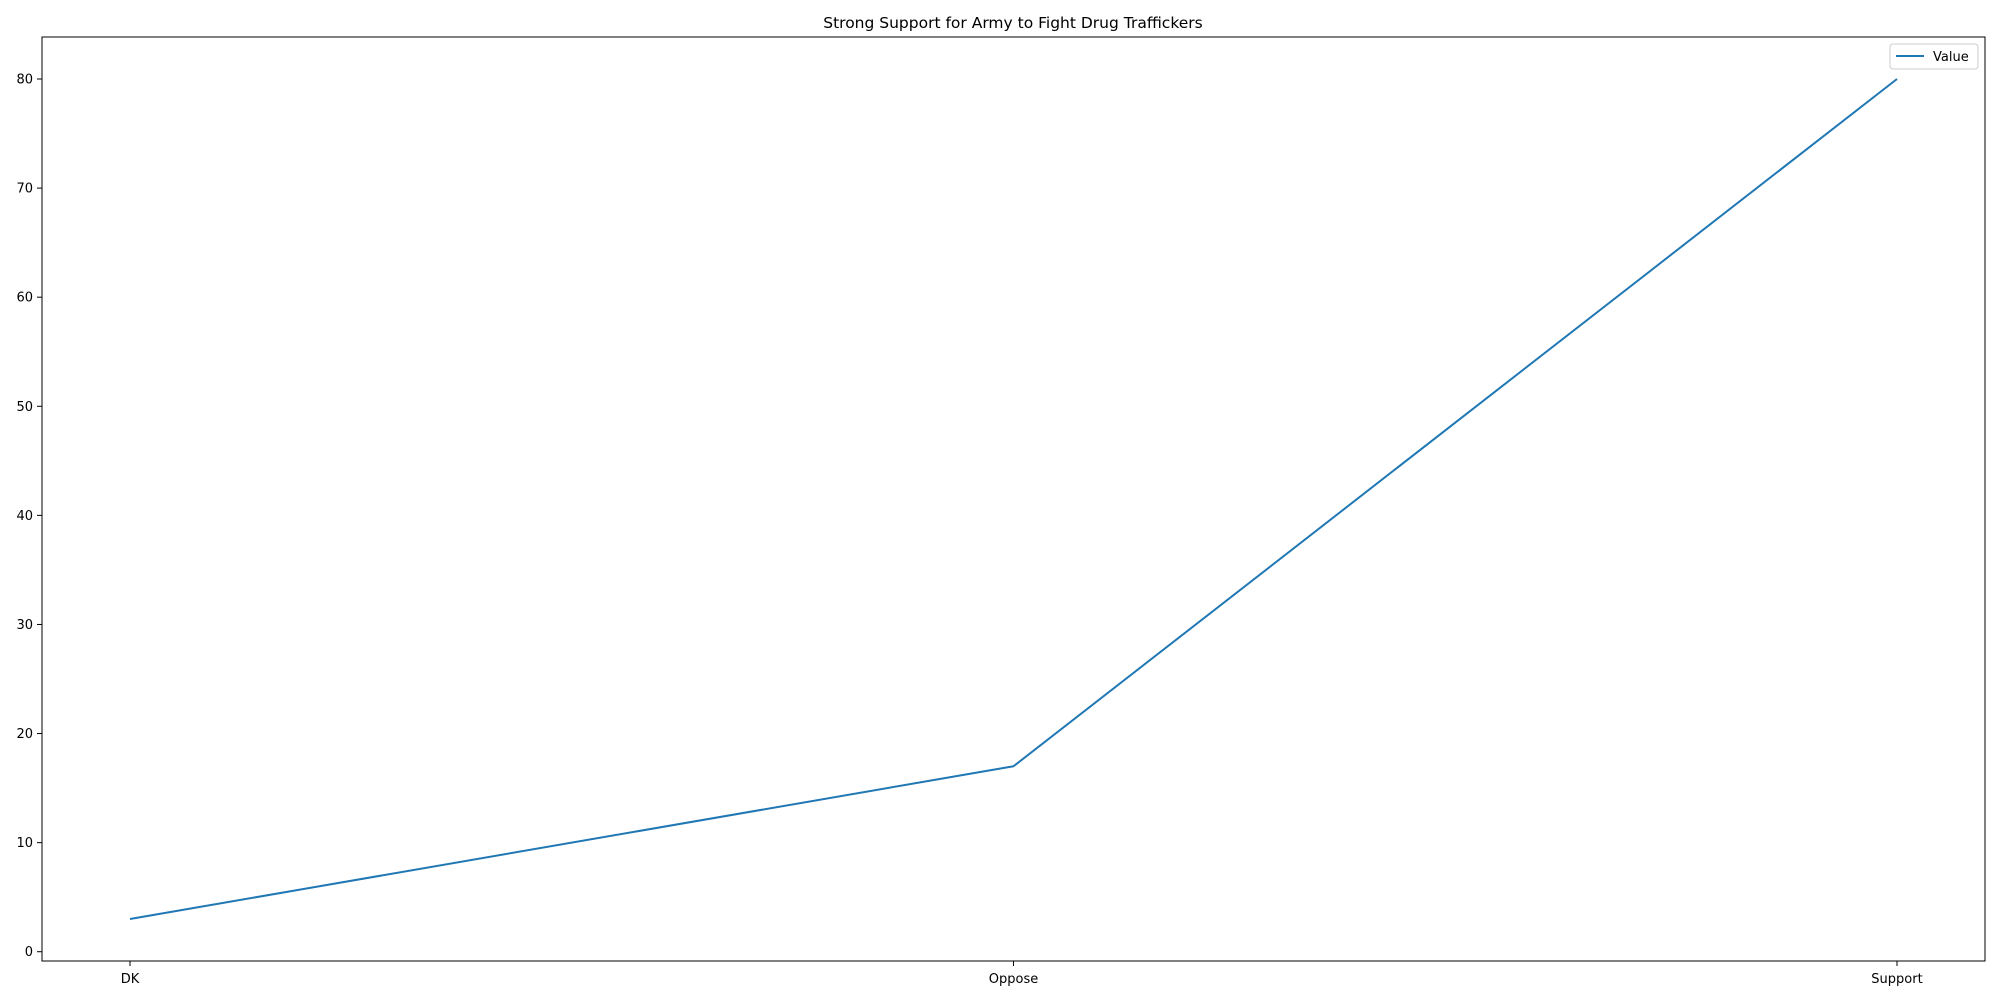 This screenshot has height=1000, width=2000. What do you see at coordinates (24, 625) in the screenshot?
I see `y-tick-label-30: 30` at bounding box center [24, 625].